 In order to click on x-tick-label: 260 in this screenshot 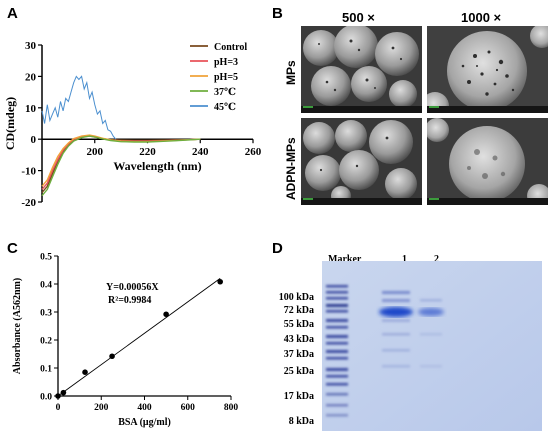, I will do `click(253, 152)`.